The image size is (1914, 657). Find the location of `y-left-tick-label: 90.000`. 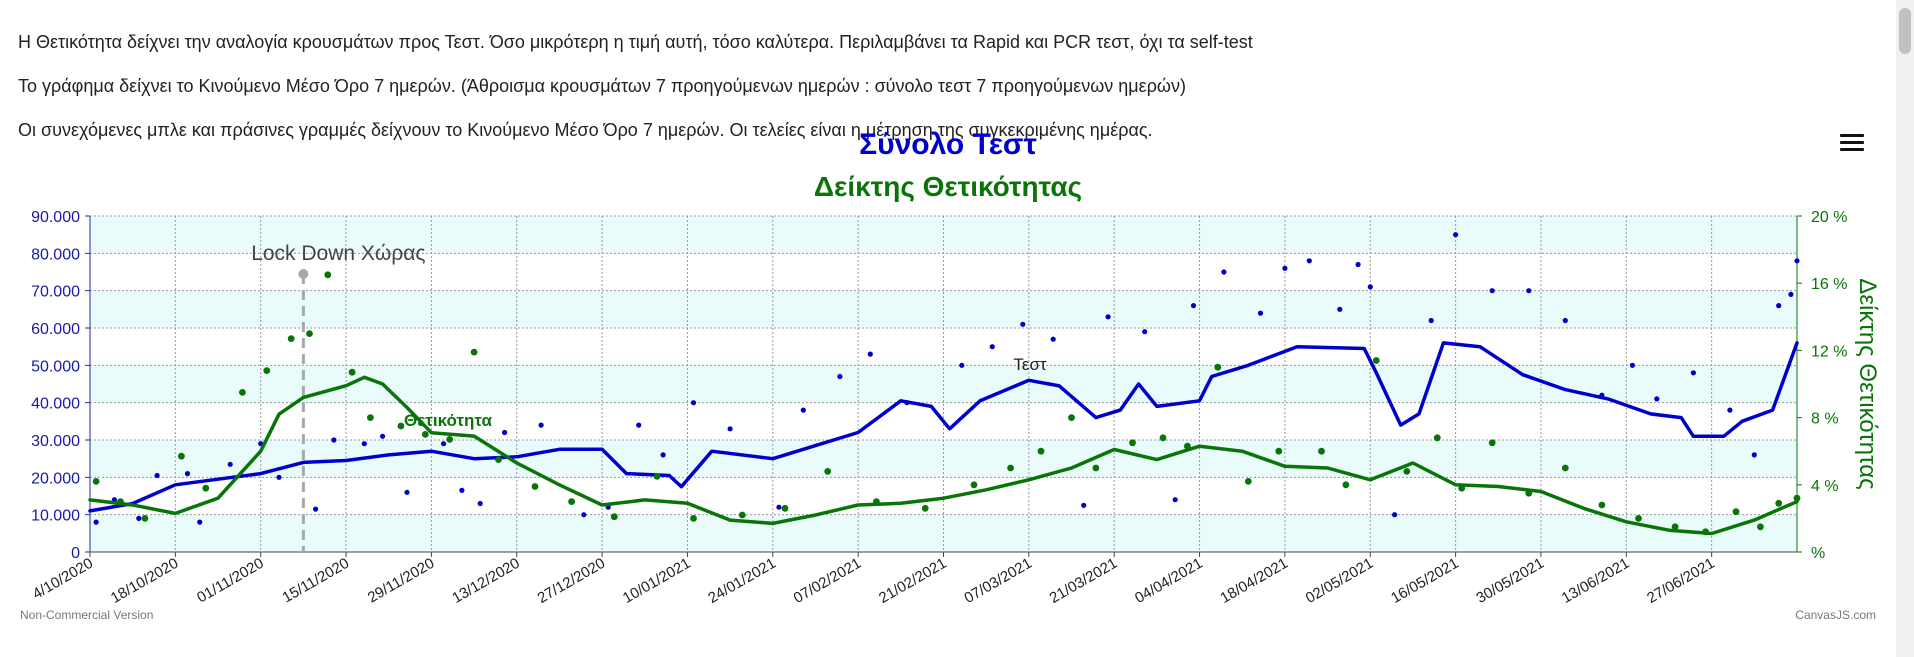

y-left-tick-label: 90.000 is located at coordinates (55, 217).